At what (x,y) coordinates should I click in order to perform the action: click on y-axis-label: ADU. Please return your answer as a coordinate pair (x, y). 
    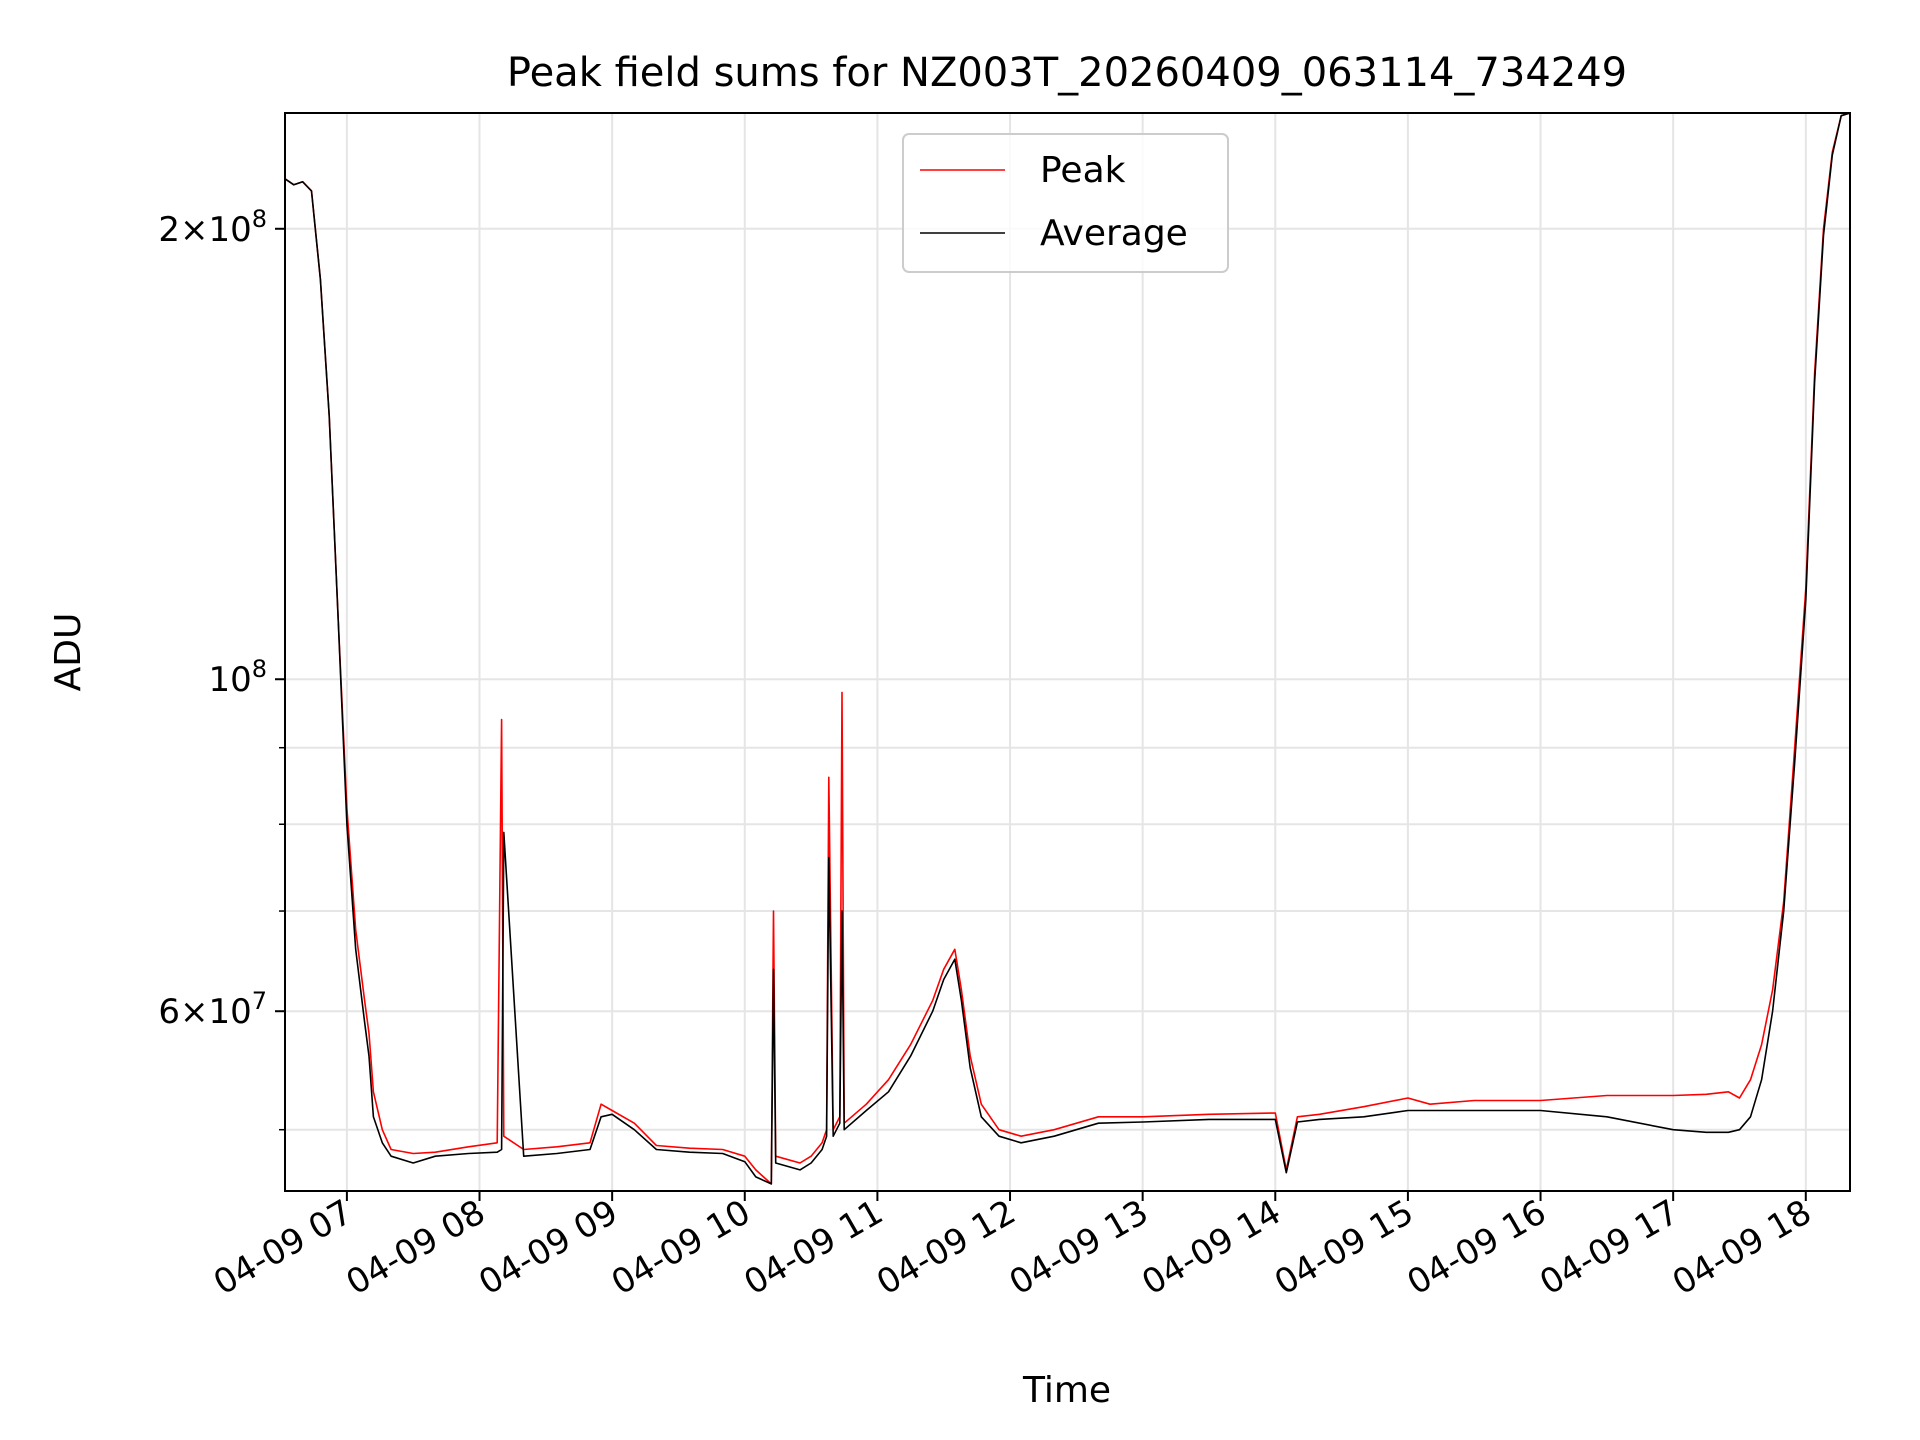
    Looking at the image, I should click on (68, 652).